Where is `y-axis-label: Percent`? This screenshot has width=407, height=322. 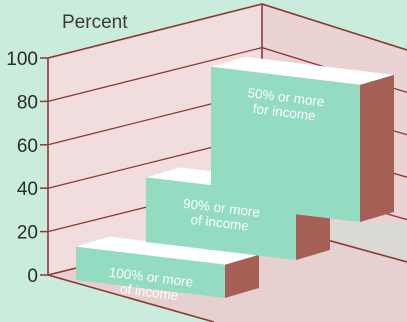 y-axis-label: Percent is located at coordinates (95, 22).